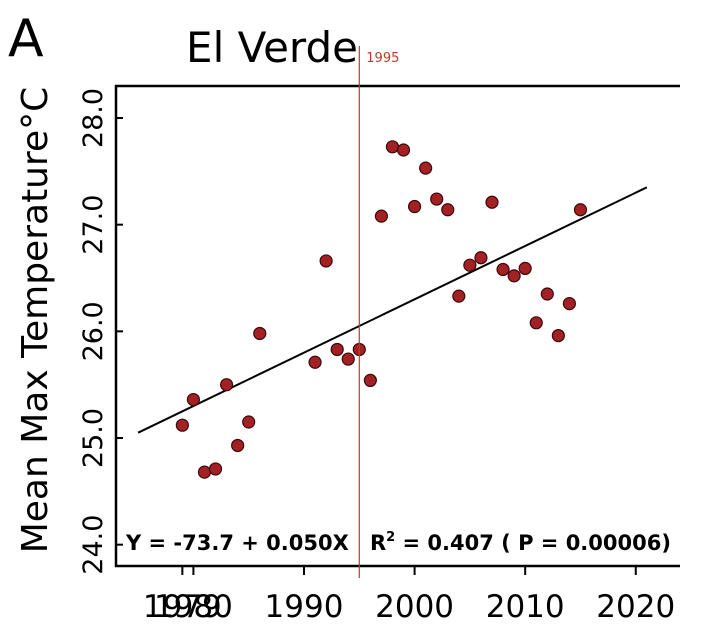 The image size is (702, 642). What do you see at coordinates (93, 331) in the screenshot?
I see `y-tick-label: 26.0` at bounding box center [93, 331].